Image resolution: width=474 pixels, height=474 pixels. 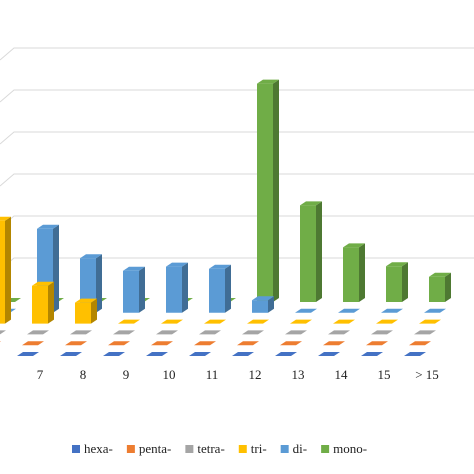 What do you see at coordinates (300, 448) in the screenshot?
I see `legend-label: di-` at bounding box center [300, 448].